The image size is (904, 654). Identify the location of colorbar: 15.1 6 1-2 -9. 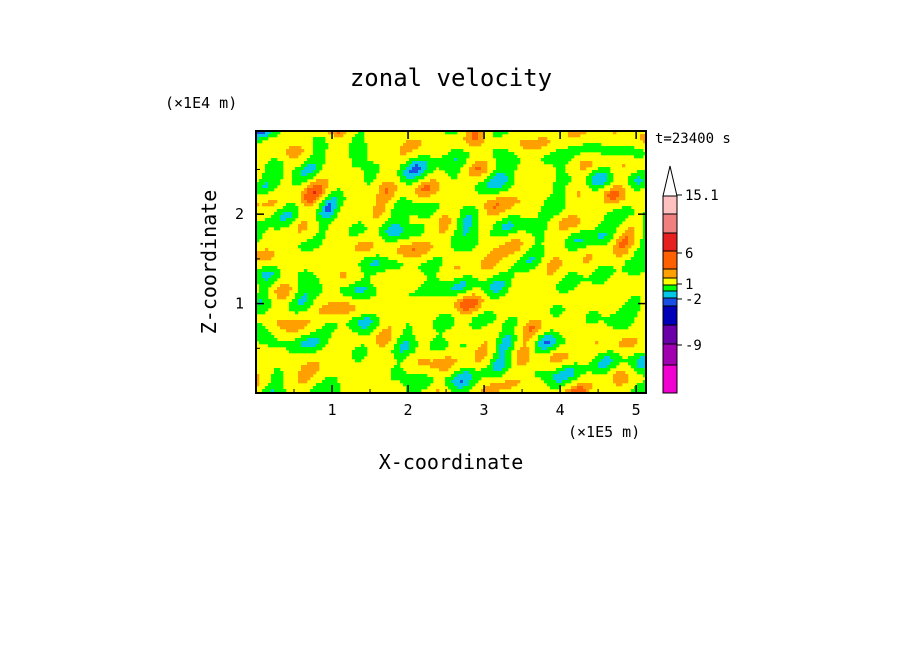
(690, 279).